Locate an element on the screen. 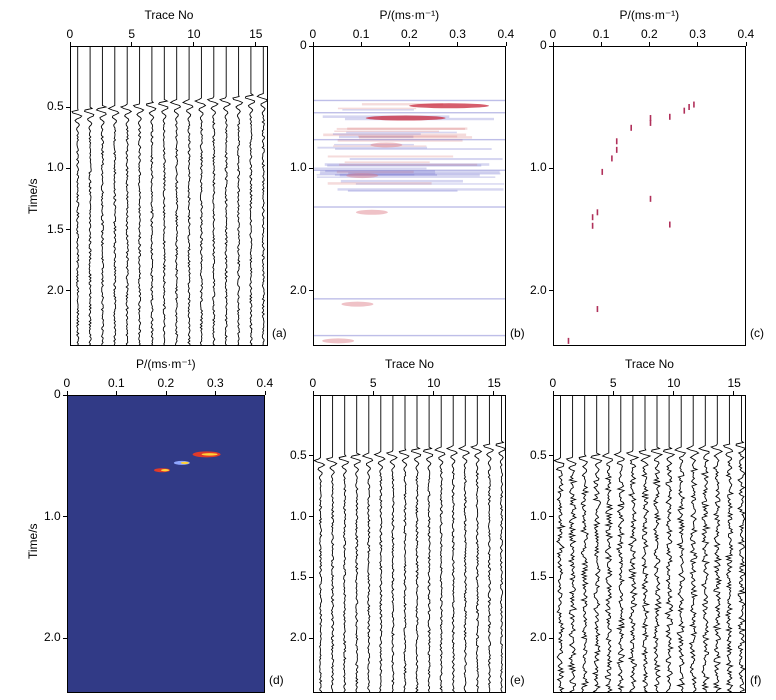 Image resolution: width=776 pixels, height=700 pixels. panel-label: (e) is located at coordinates (517, 680).